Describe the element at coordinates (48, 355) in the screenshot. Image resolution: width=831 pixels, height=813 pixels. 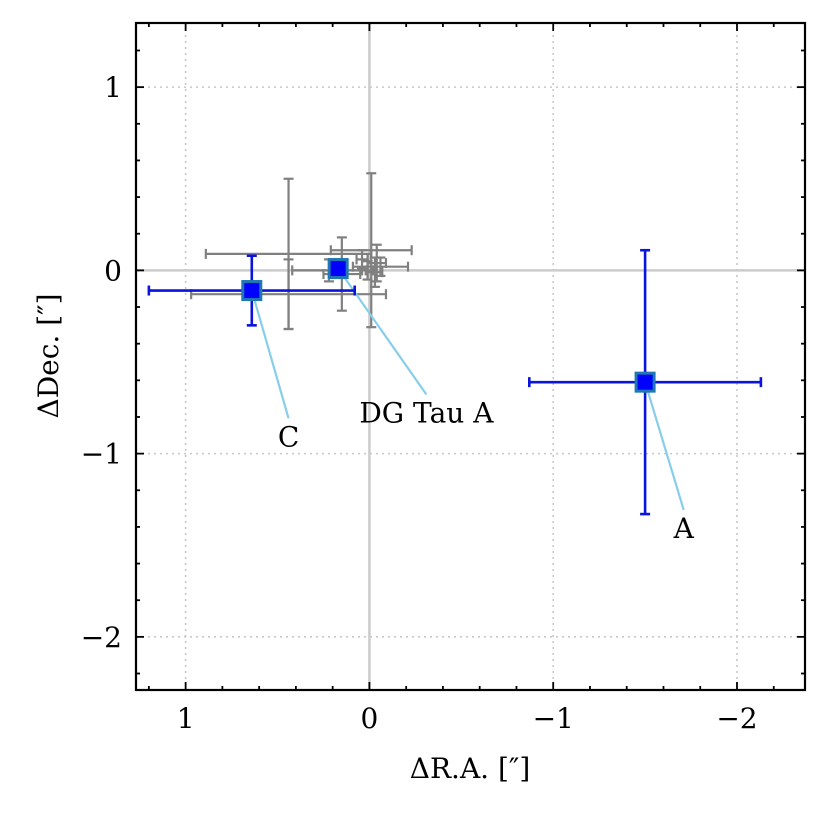
I see `y-axis-label: ΔDec. [″]` at that location.